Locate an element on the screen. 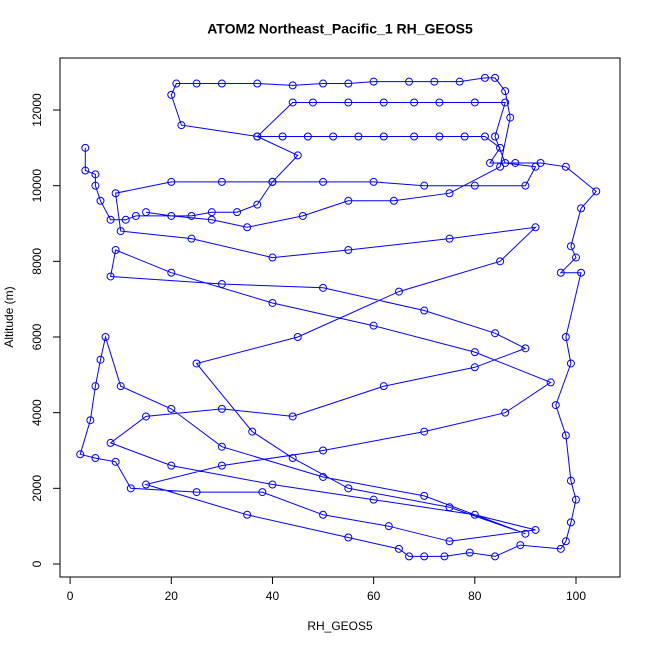  x-tick-label: 60 is located at coordinates (374, 596).